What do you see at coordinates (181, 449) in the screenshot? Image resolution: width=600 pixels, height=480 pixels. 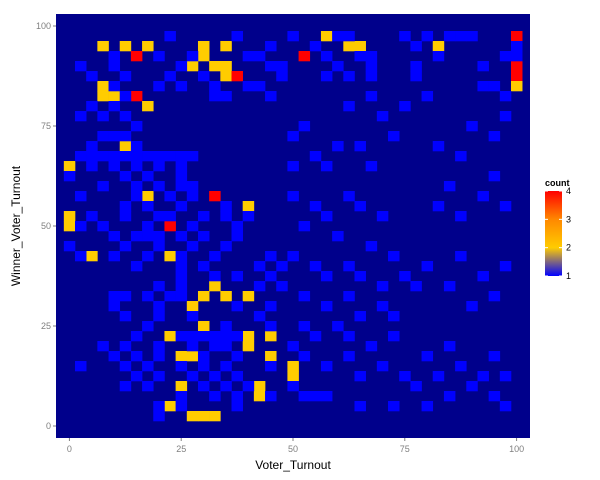 I see `x-tick-label: 25` at bounding box center [181, 449].